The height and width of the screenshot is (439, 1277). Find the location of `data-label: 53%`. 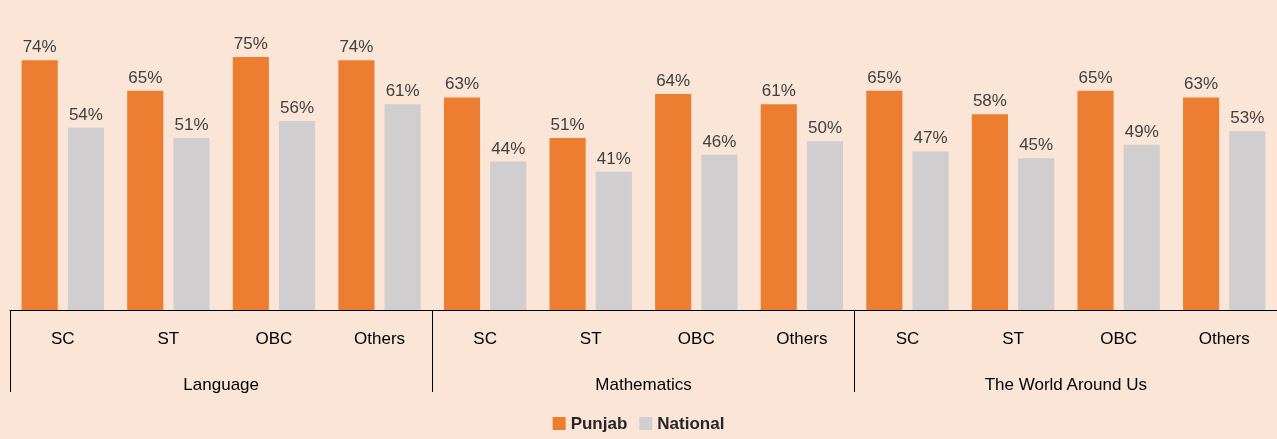

data-label: 53% is located at coordinates (1247, 118).